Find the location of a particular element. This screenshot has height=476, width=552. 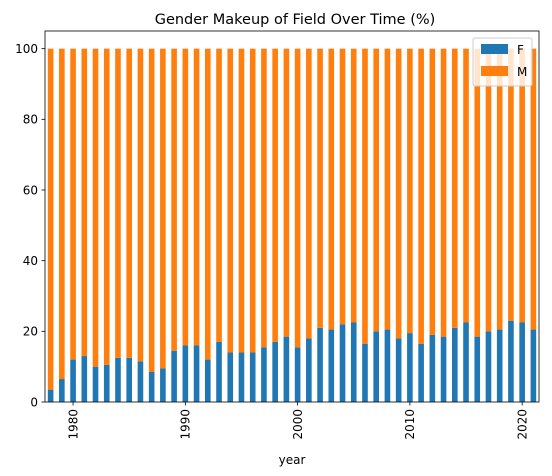

bar-f-1997 is located at coordinates (264, 374).